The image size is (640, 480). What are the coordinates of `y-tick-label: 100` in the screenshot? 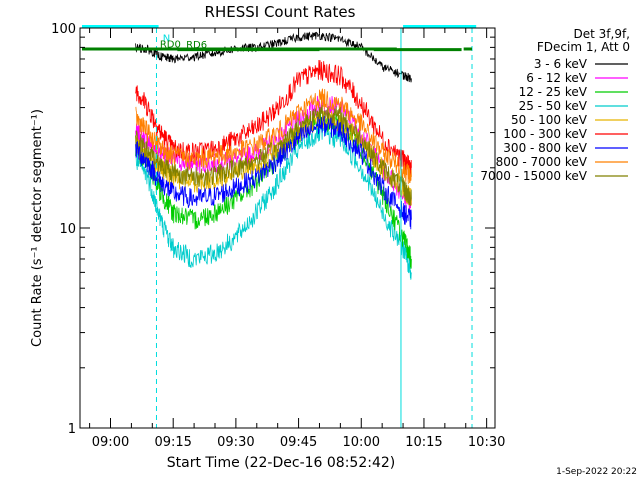 It's located at (63, 29).